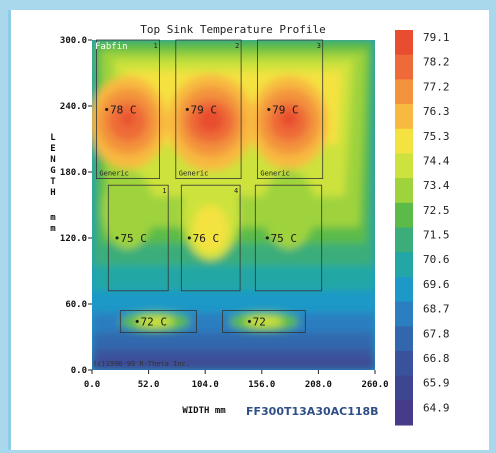  What do you see at coordinates (436, 111) in the screenshot?
I see `colorbar-label: 76.3` at bounding box center [436, 111].